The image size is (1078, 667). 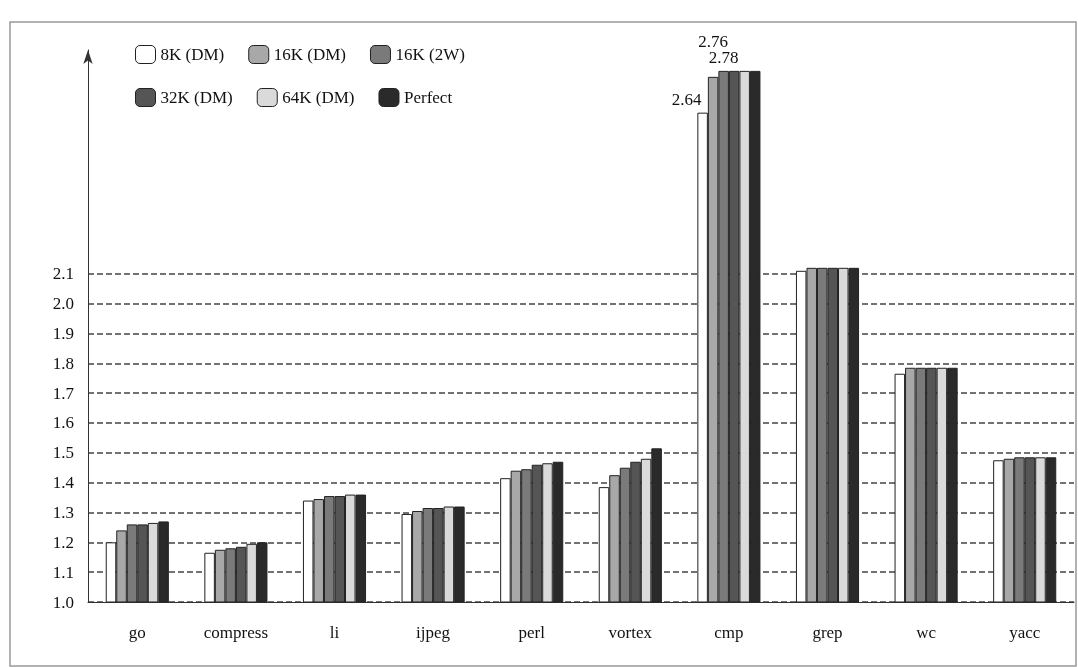 I want to click on y-tick-label: 1.5, so click(x=63, y=453).